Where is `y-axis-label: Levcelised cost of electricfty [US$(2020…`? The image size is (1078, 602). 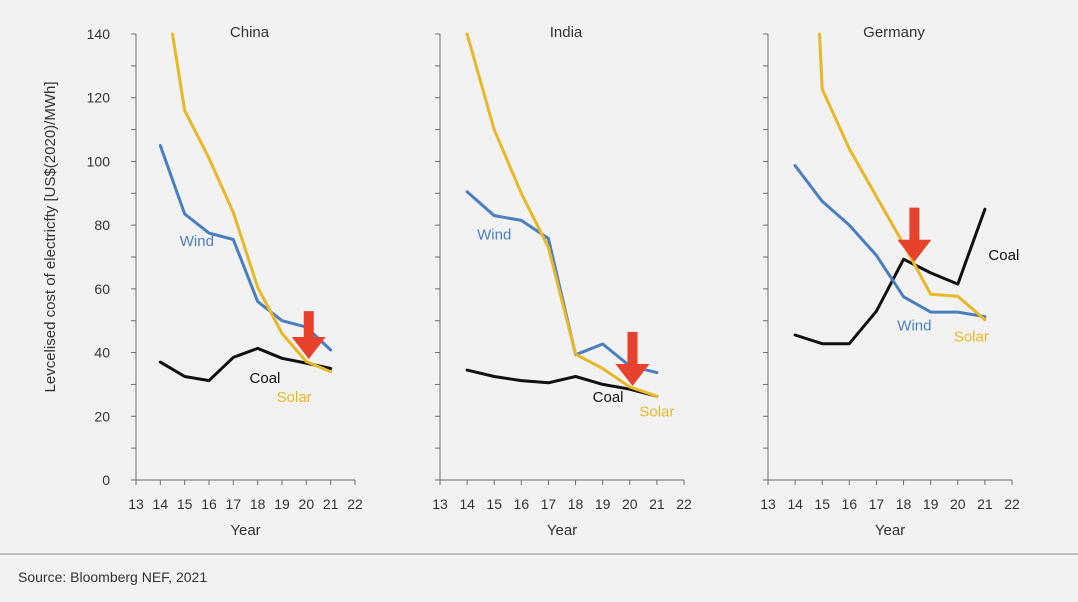
y-axis-label: Levcelised cost of electricfty [US$(2020… is located at coordinates (50, 237).